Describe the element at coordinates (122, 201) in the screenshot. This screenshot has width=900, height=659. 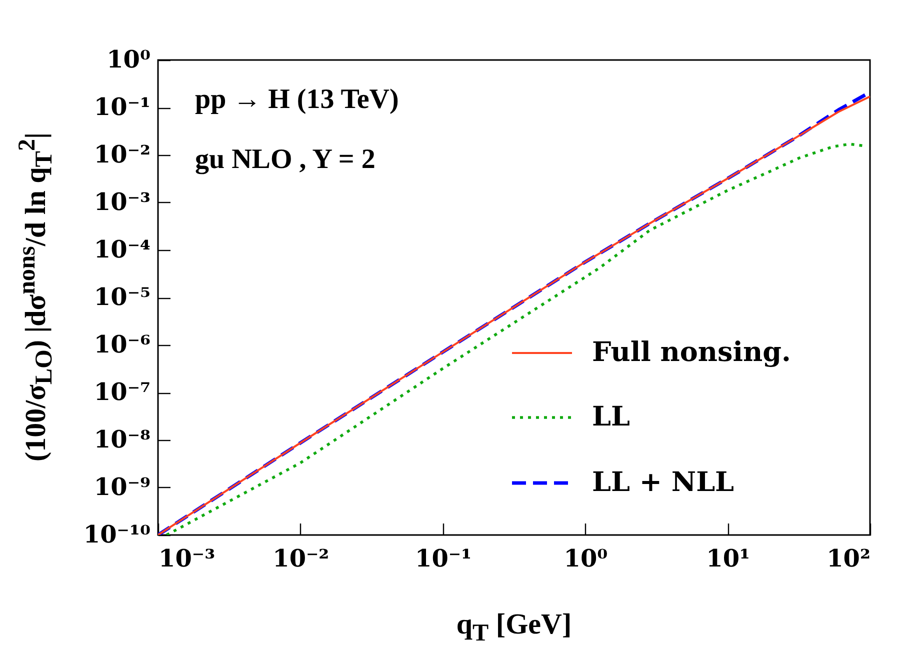
I see `y-tick-label: 10⁻³` at that location.